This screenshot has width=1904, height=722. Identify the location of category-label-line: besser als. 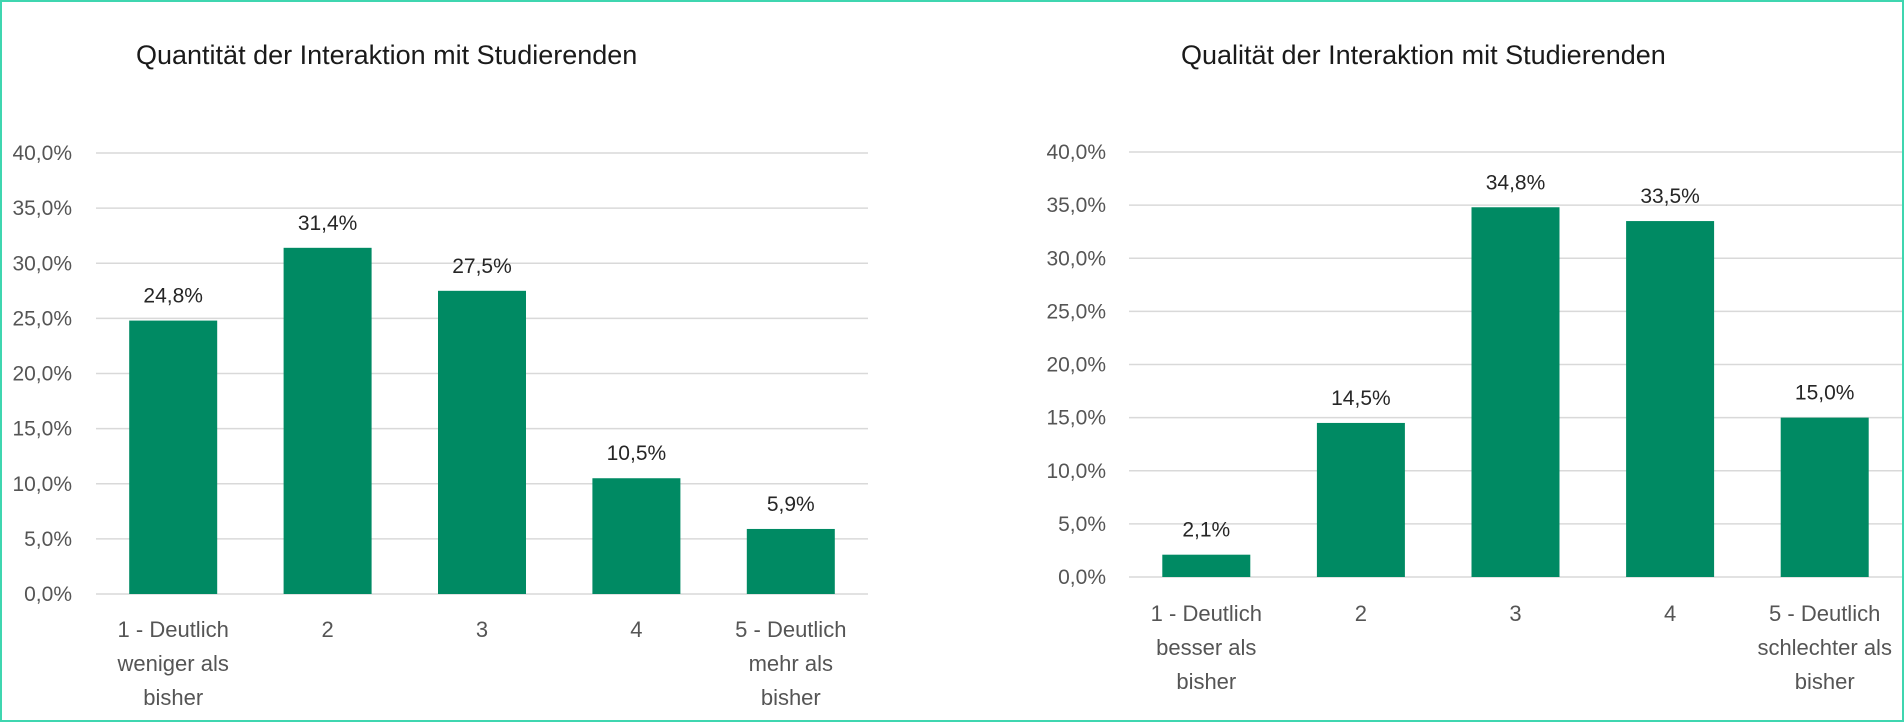
(1206, 647).